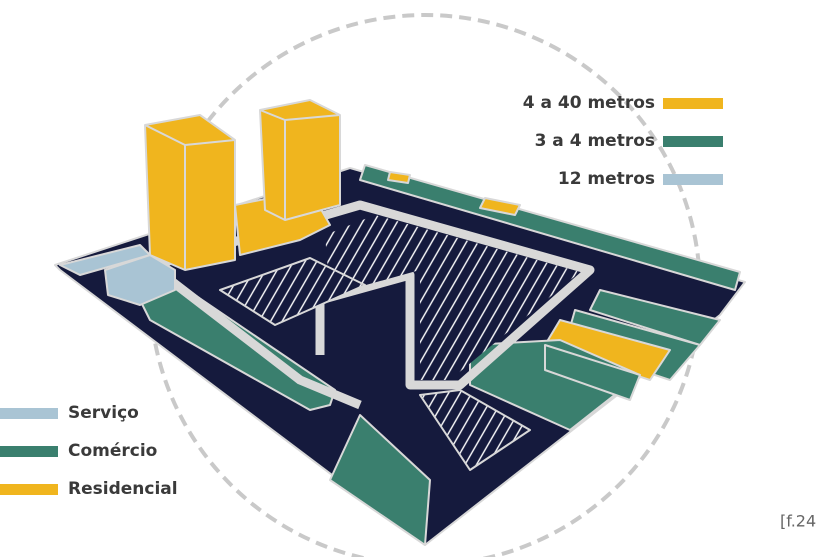  What do you see at coordinates (595, 141) in the screenshot?
I see `height-label: 3 a 4 metros` at bounding box center [595, 141].